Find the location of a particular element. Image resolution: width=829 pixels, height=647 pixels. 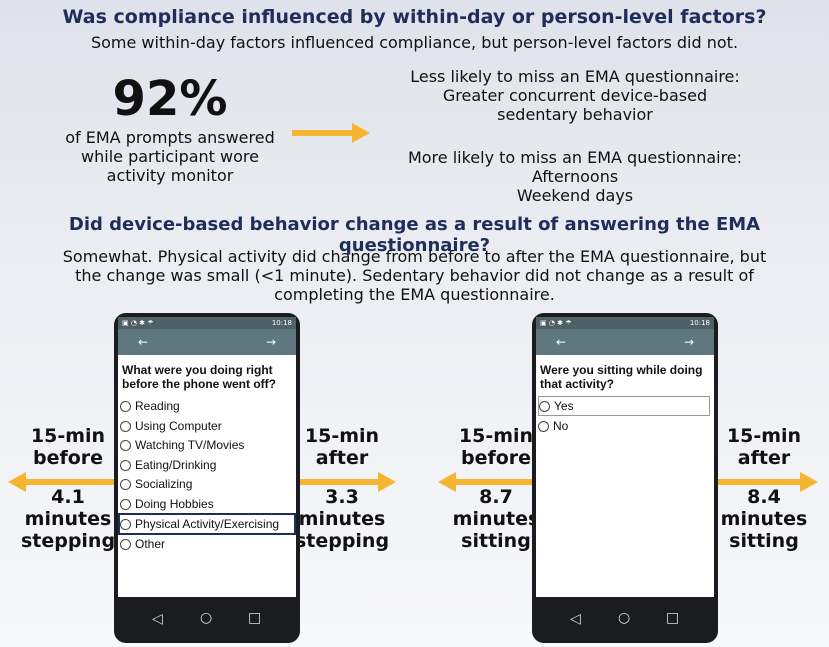

option-label: Yes is located at coordinates (564, 406).